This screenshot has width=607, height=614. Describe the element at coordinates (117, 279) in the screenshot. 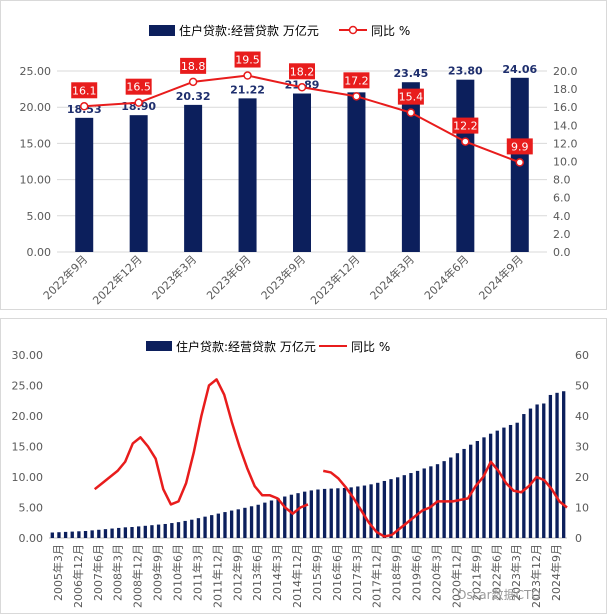

I see `x-tick-label: 2022年12月` at that location.